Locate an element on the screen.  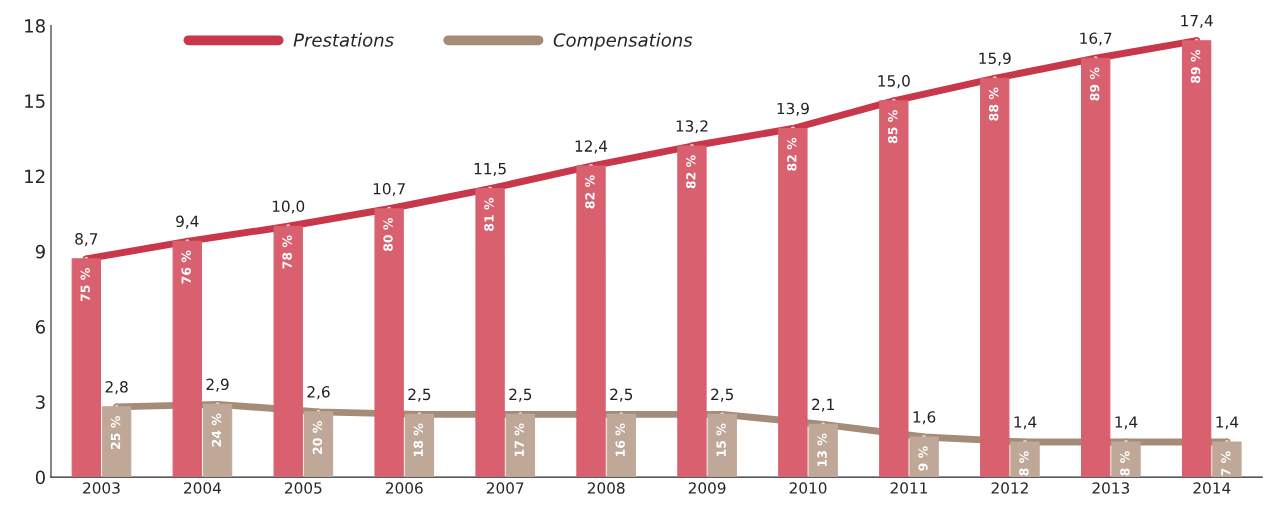
annotation: 20 % is located at coordinates (317, 437).